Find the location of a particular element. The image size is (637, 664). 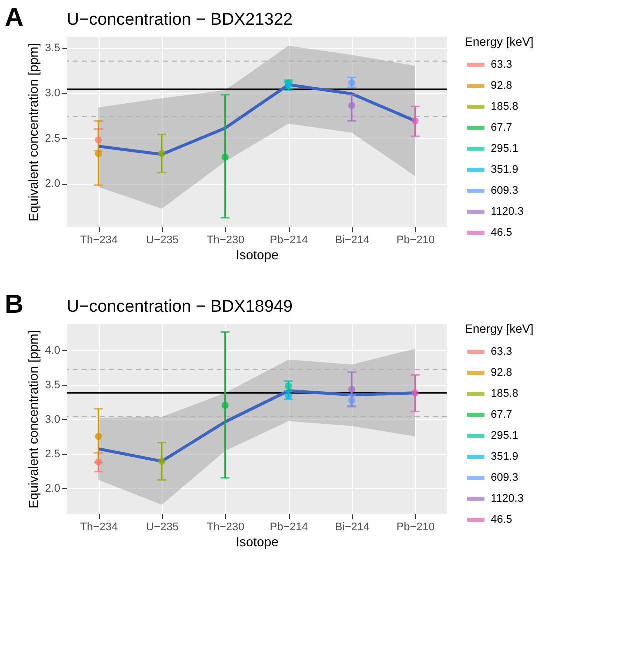

text: A is located at coordinates (14, 17).